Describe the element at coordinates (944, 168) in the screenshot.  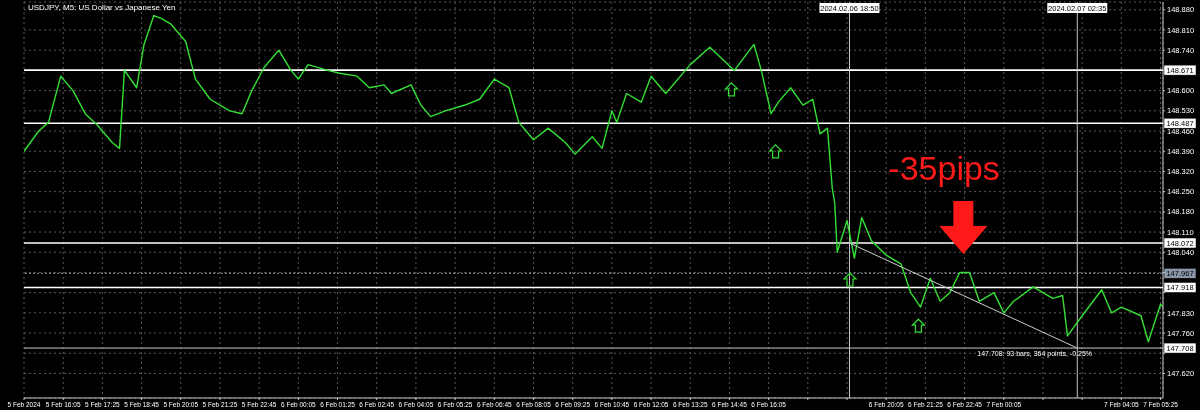
I see `annotation: -35pips` at that location.